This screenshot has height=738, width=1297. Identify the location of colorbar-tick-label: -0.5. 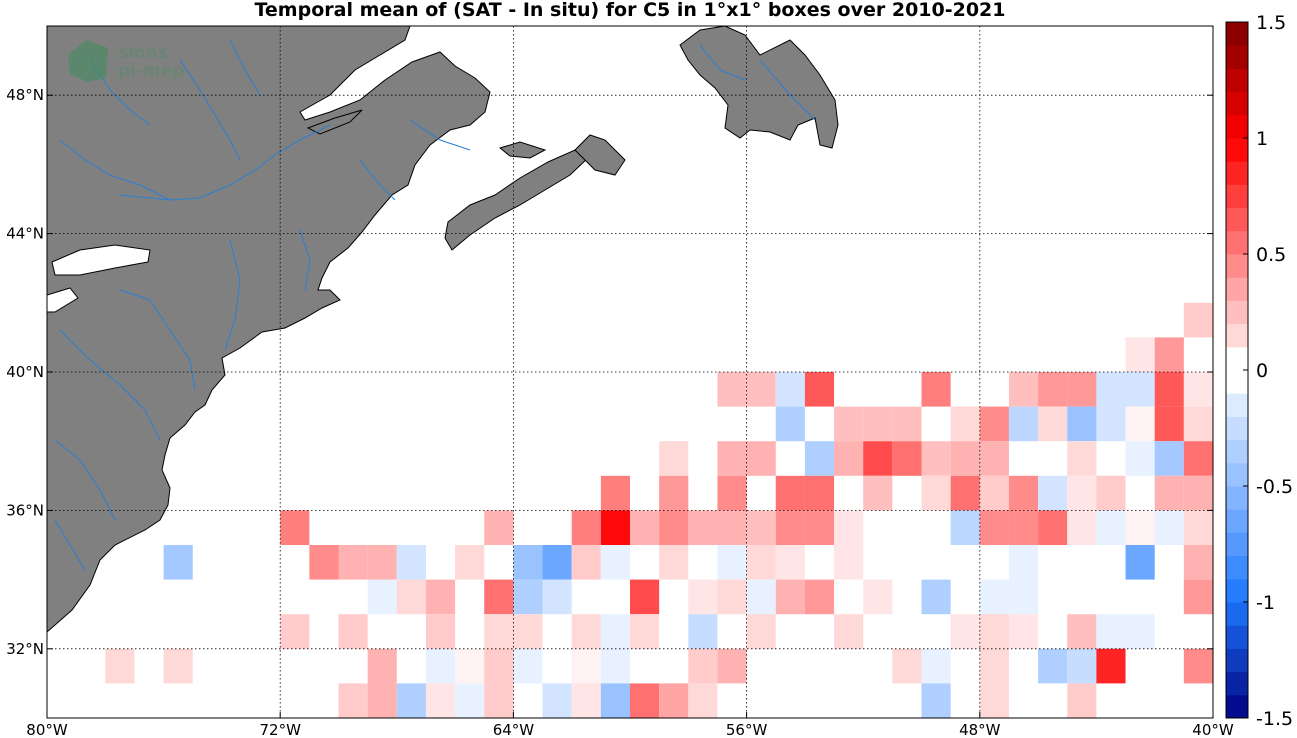
(1274, 487).